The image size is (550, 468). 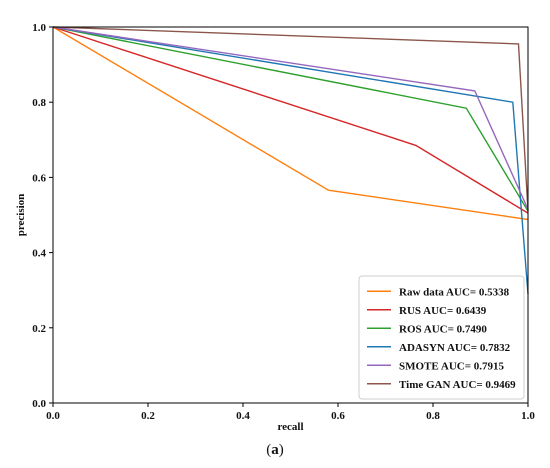 What do you see at coordinates (457, 385) in the screenshot?
I see `legend-entry-5: Time GAN AUC= 0.9469` at bounding box center [457, 385].